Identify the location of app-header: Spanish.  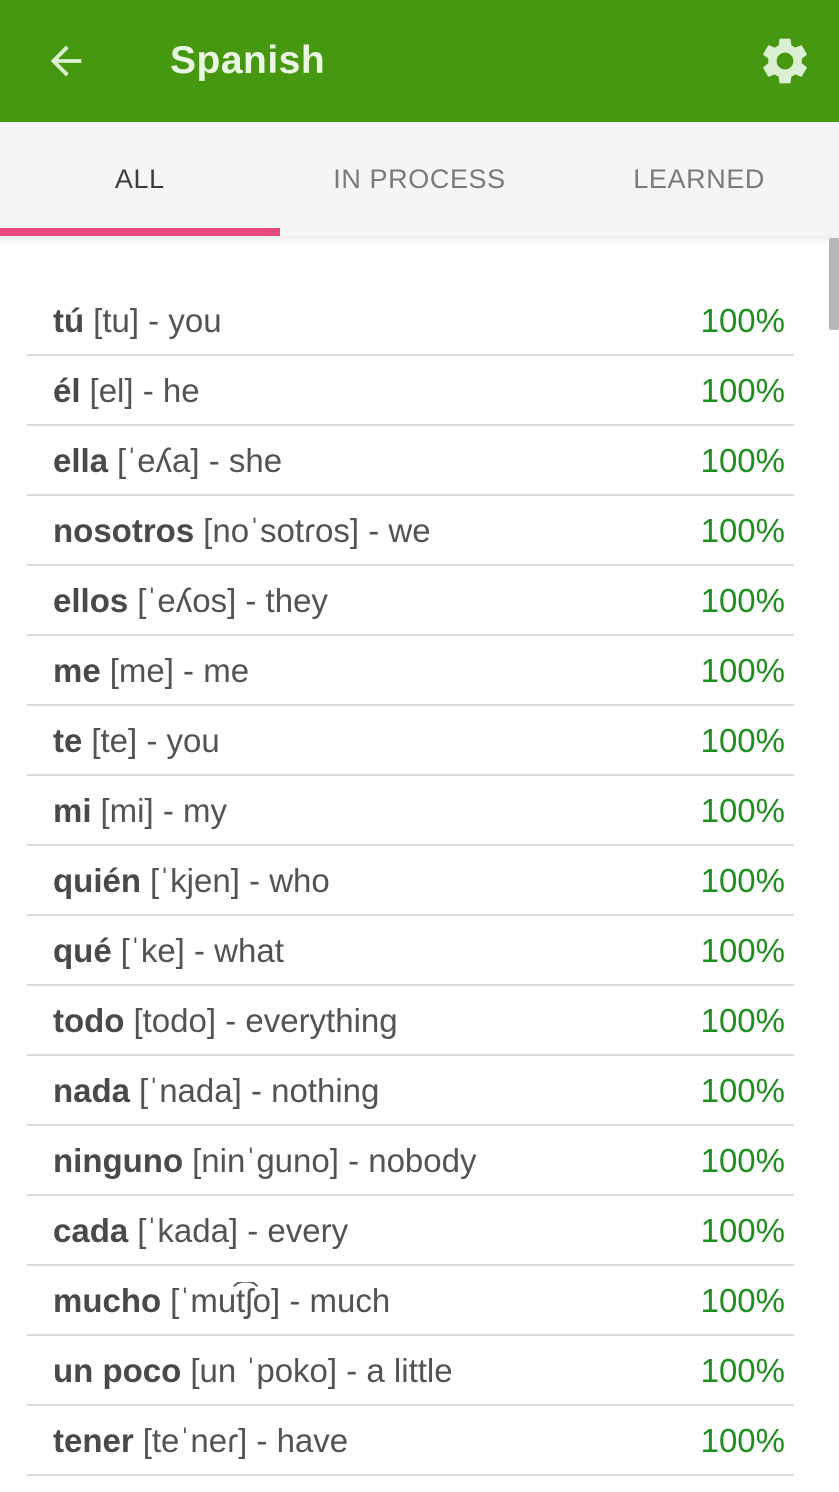
(419, 61).